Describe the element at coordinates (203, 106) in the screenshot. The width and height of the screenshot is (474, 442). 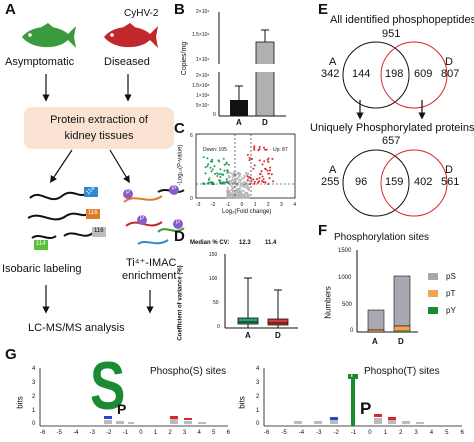
I see `b-ytick-1: 5×10⁷` at that location.